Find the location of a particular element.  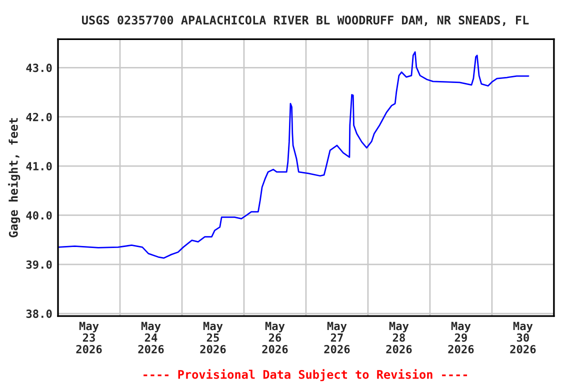

y-axis-title: Gage height, feet is located at coordinates (14, 178).